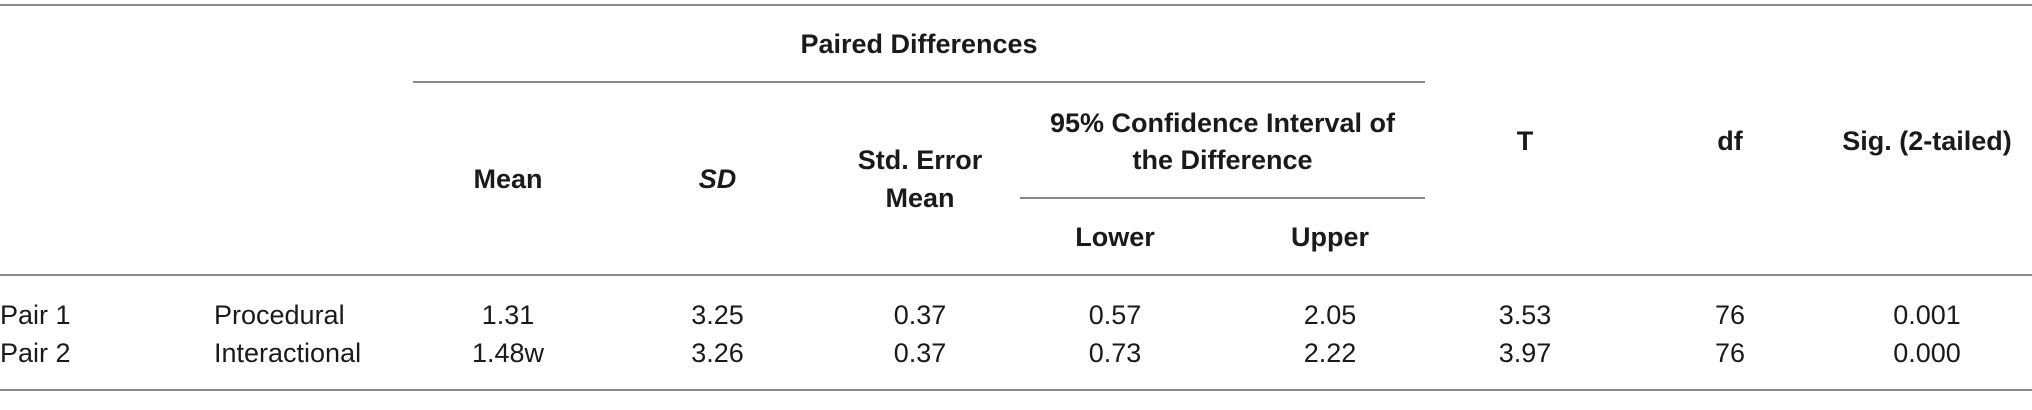 This screenshot has width=2032, height=410. I want to click on row-2-df: 76, so click(1730, 353).